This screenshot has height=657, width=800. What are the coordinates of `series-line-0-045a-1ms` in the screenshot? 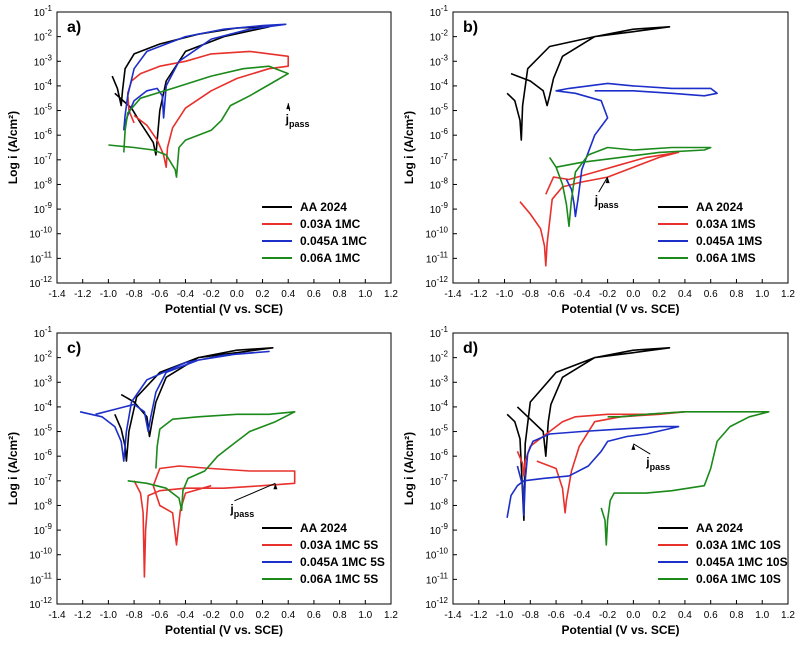 It's located at (636, 150).